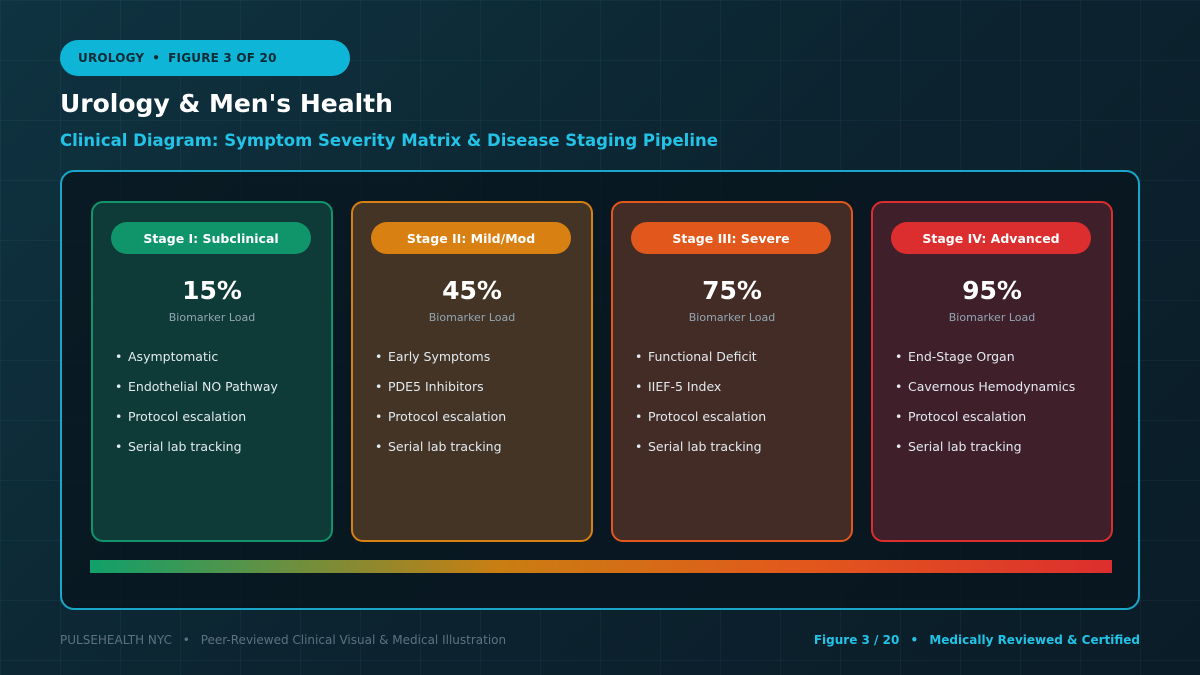 The image size is (1200, 675). Describe the element at coordinates (433, 356) in the screenshot. I see `list-item: • Early Symptoms` at that location.